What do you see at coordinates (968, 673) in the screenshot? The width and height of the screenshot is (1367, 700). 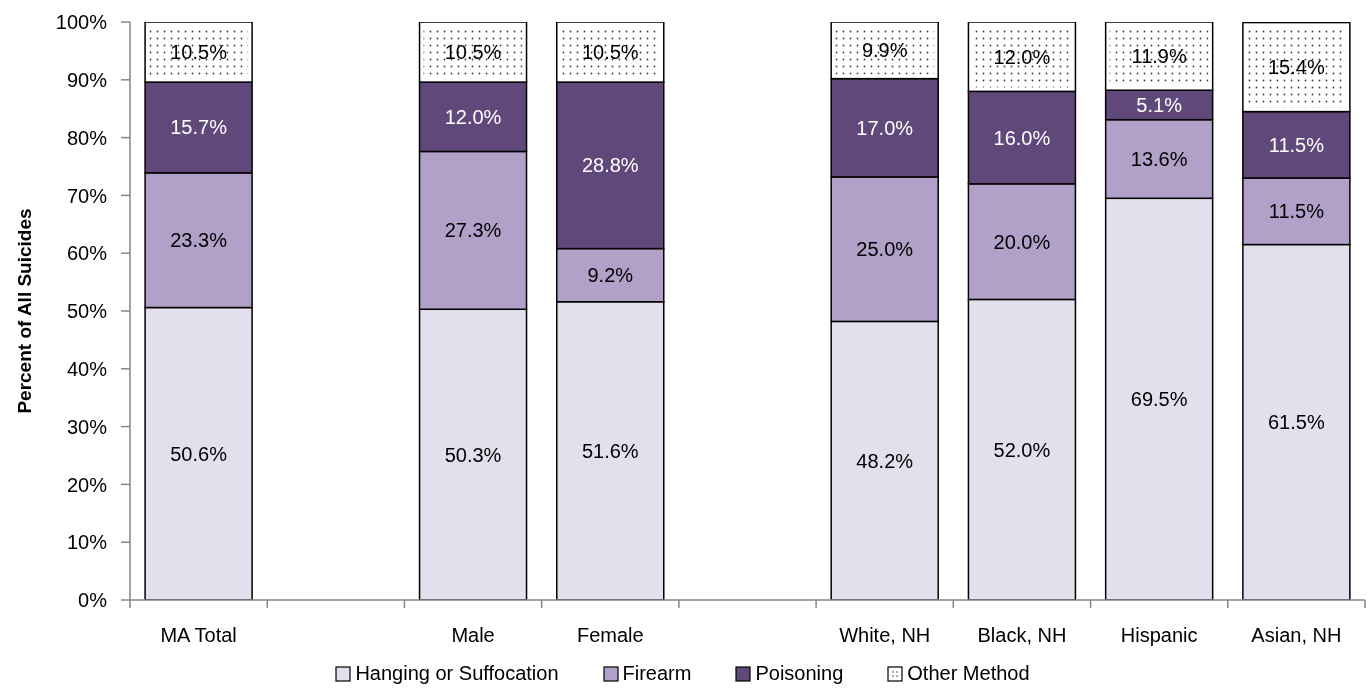 I see `legend-label: Other Method` at bounding box center [968, 673].